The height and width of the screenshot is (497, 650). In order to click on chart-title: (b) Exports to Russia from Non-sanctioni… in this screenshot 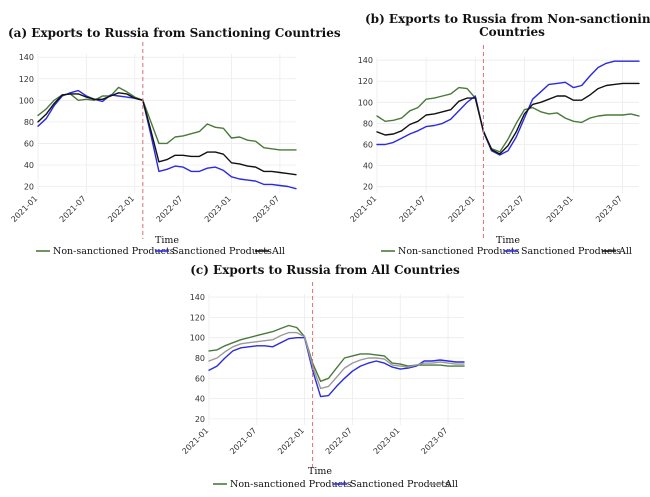, I will do `click(507, 19)`.